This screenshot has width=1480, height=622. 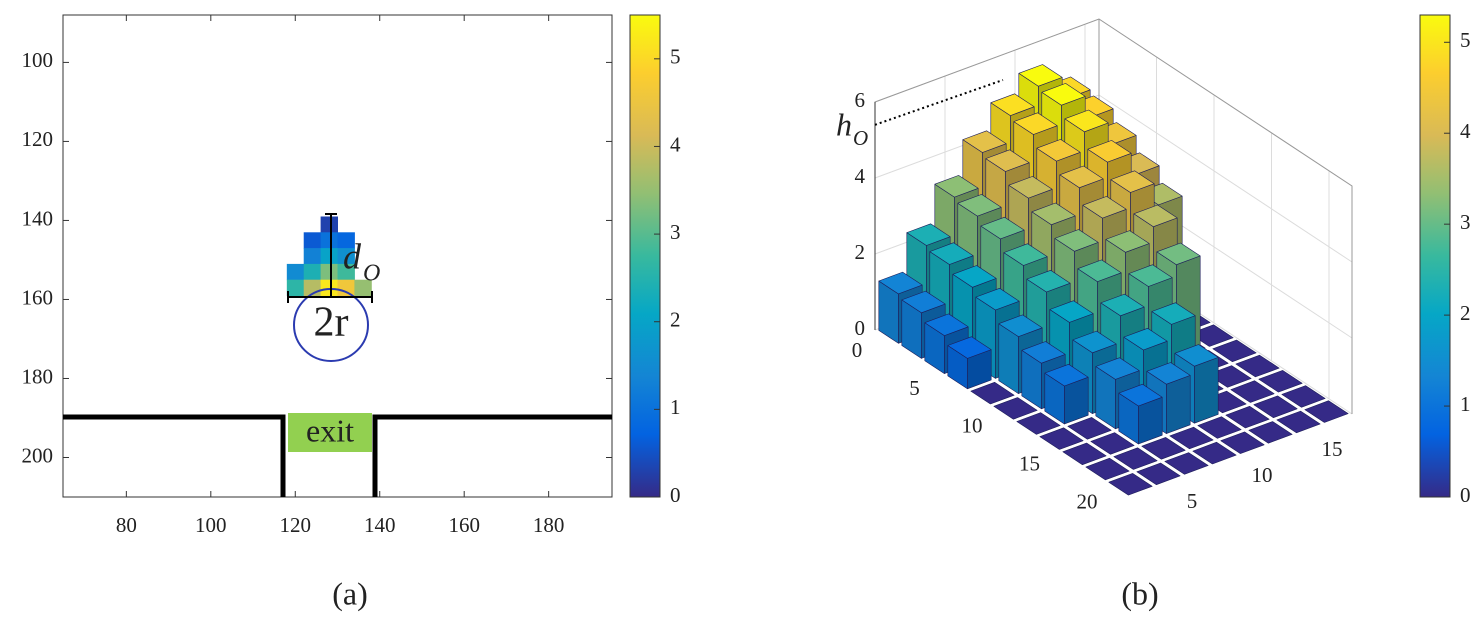 I want to click on x-tick-label: 5, so click(x=914, y=388).